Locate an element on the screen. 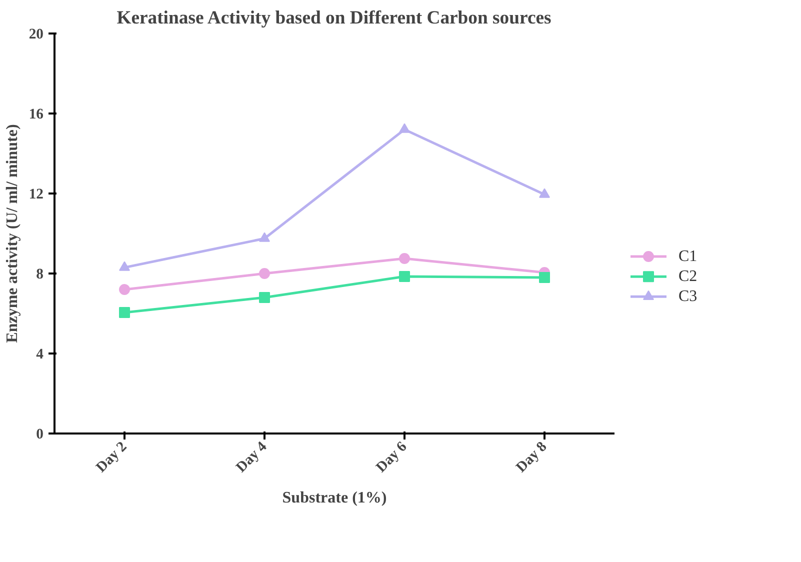 This screenshot has height=562, width=801. x-tick-label: Day 8 is located at coordinates (531, 457).